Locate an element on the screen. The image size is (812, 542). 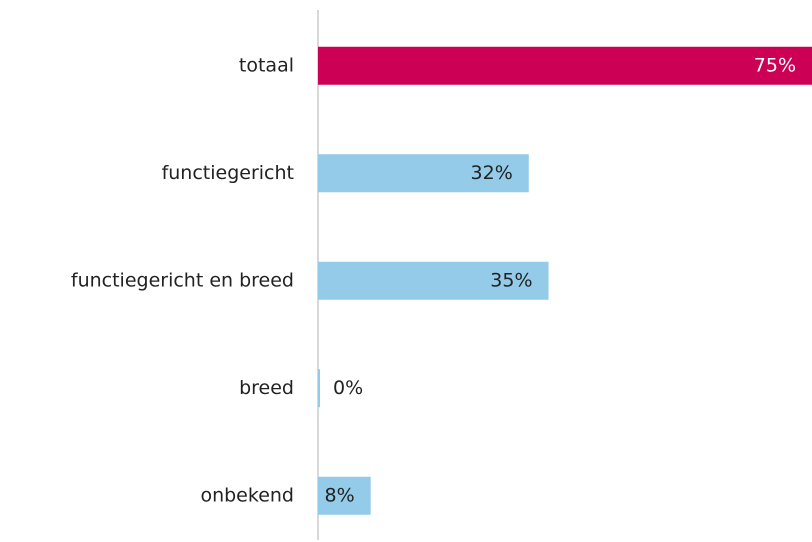
category-label: totaal is located at coordinates (266, 65).